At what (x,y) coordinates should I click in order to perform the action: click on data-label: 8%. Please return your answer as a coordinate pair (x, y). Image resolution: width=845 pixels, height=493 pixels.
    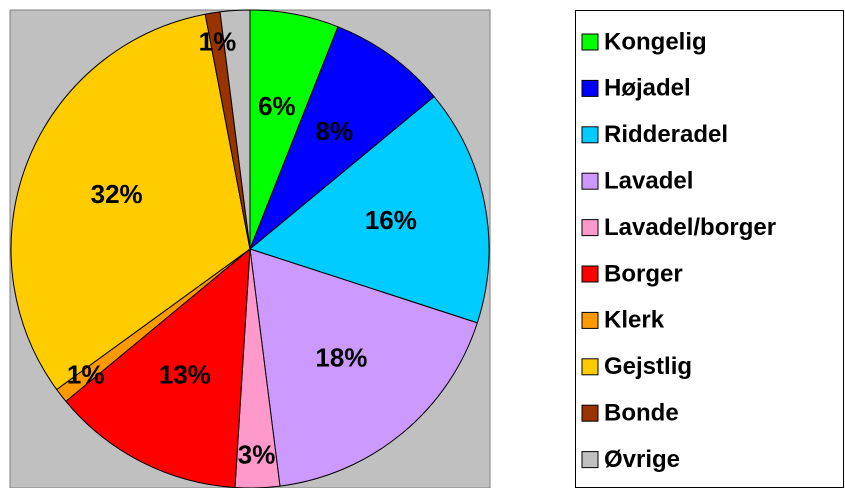
    Looking at the image, I should click on (334, 131).